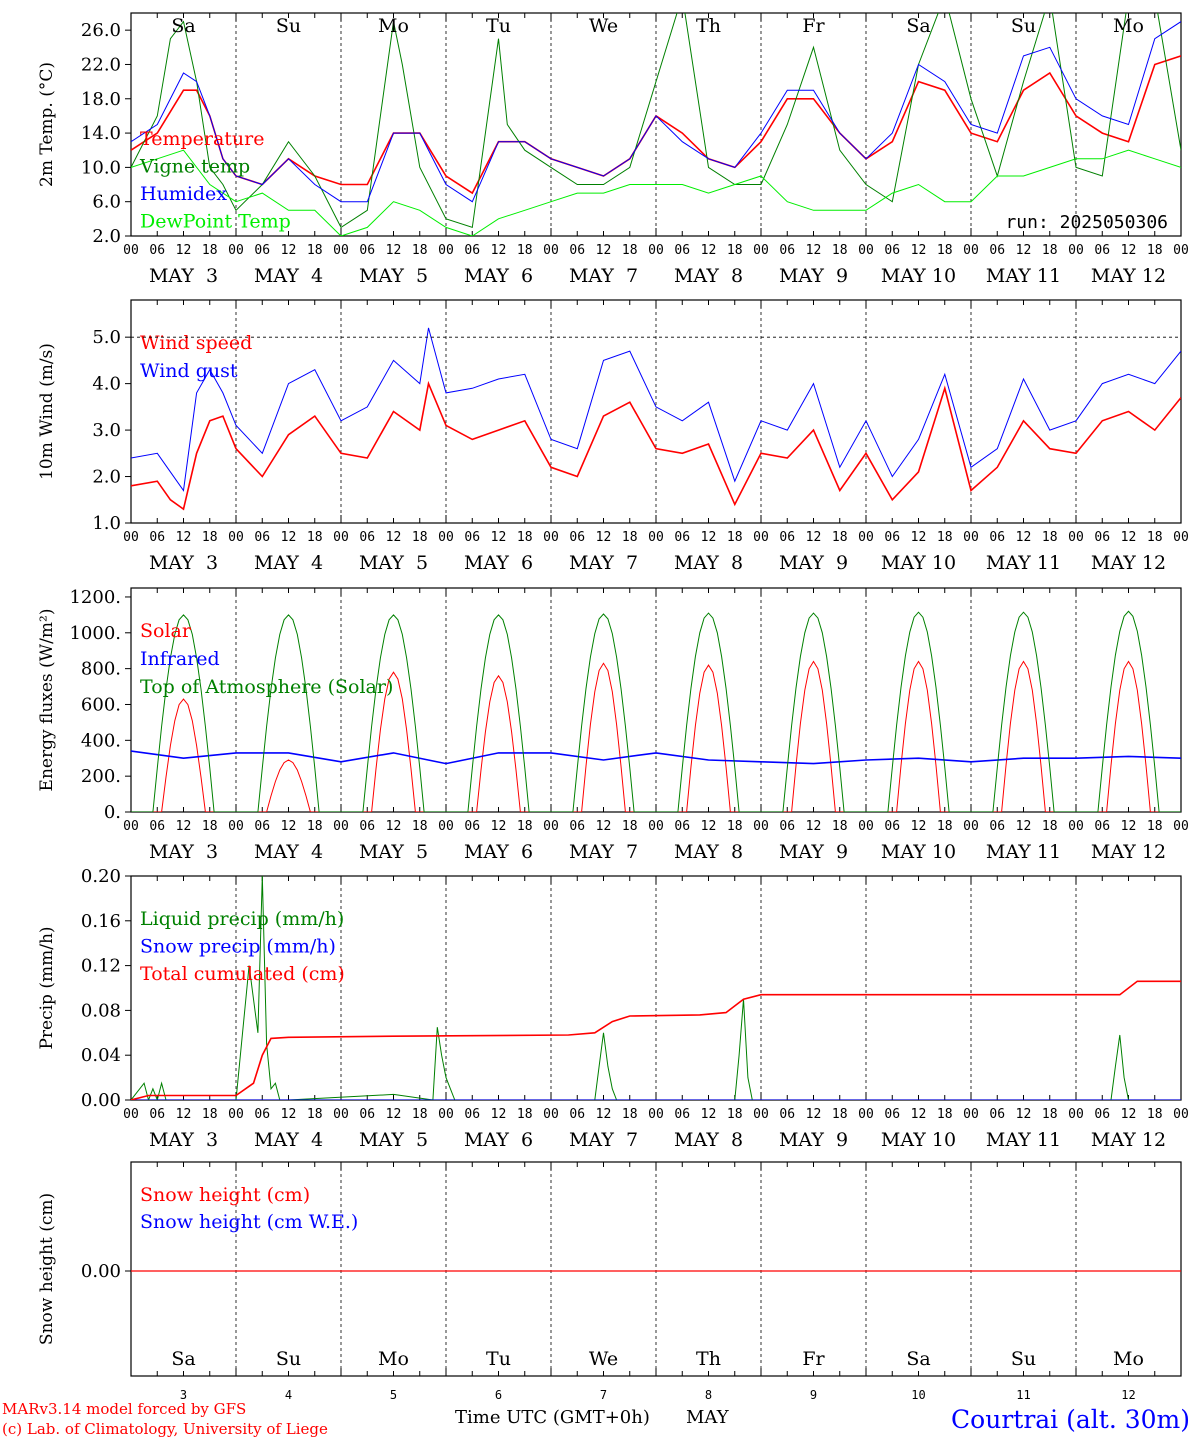 Image resolution: width=1194 pixels, height=1440 pixels. I want to click on day-name-bottom: Mo, so click(393, 1359).